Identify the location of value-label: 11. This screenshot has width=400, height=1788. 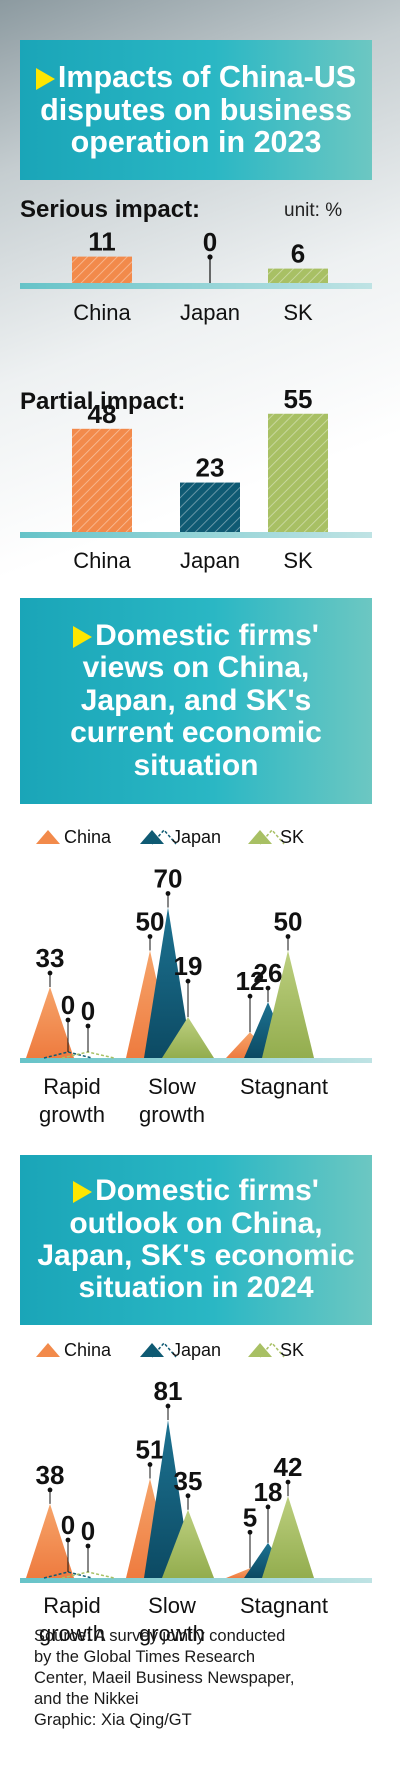
(102, 242).